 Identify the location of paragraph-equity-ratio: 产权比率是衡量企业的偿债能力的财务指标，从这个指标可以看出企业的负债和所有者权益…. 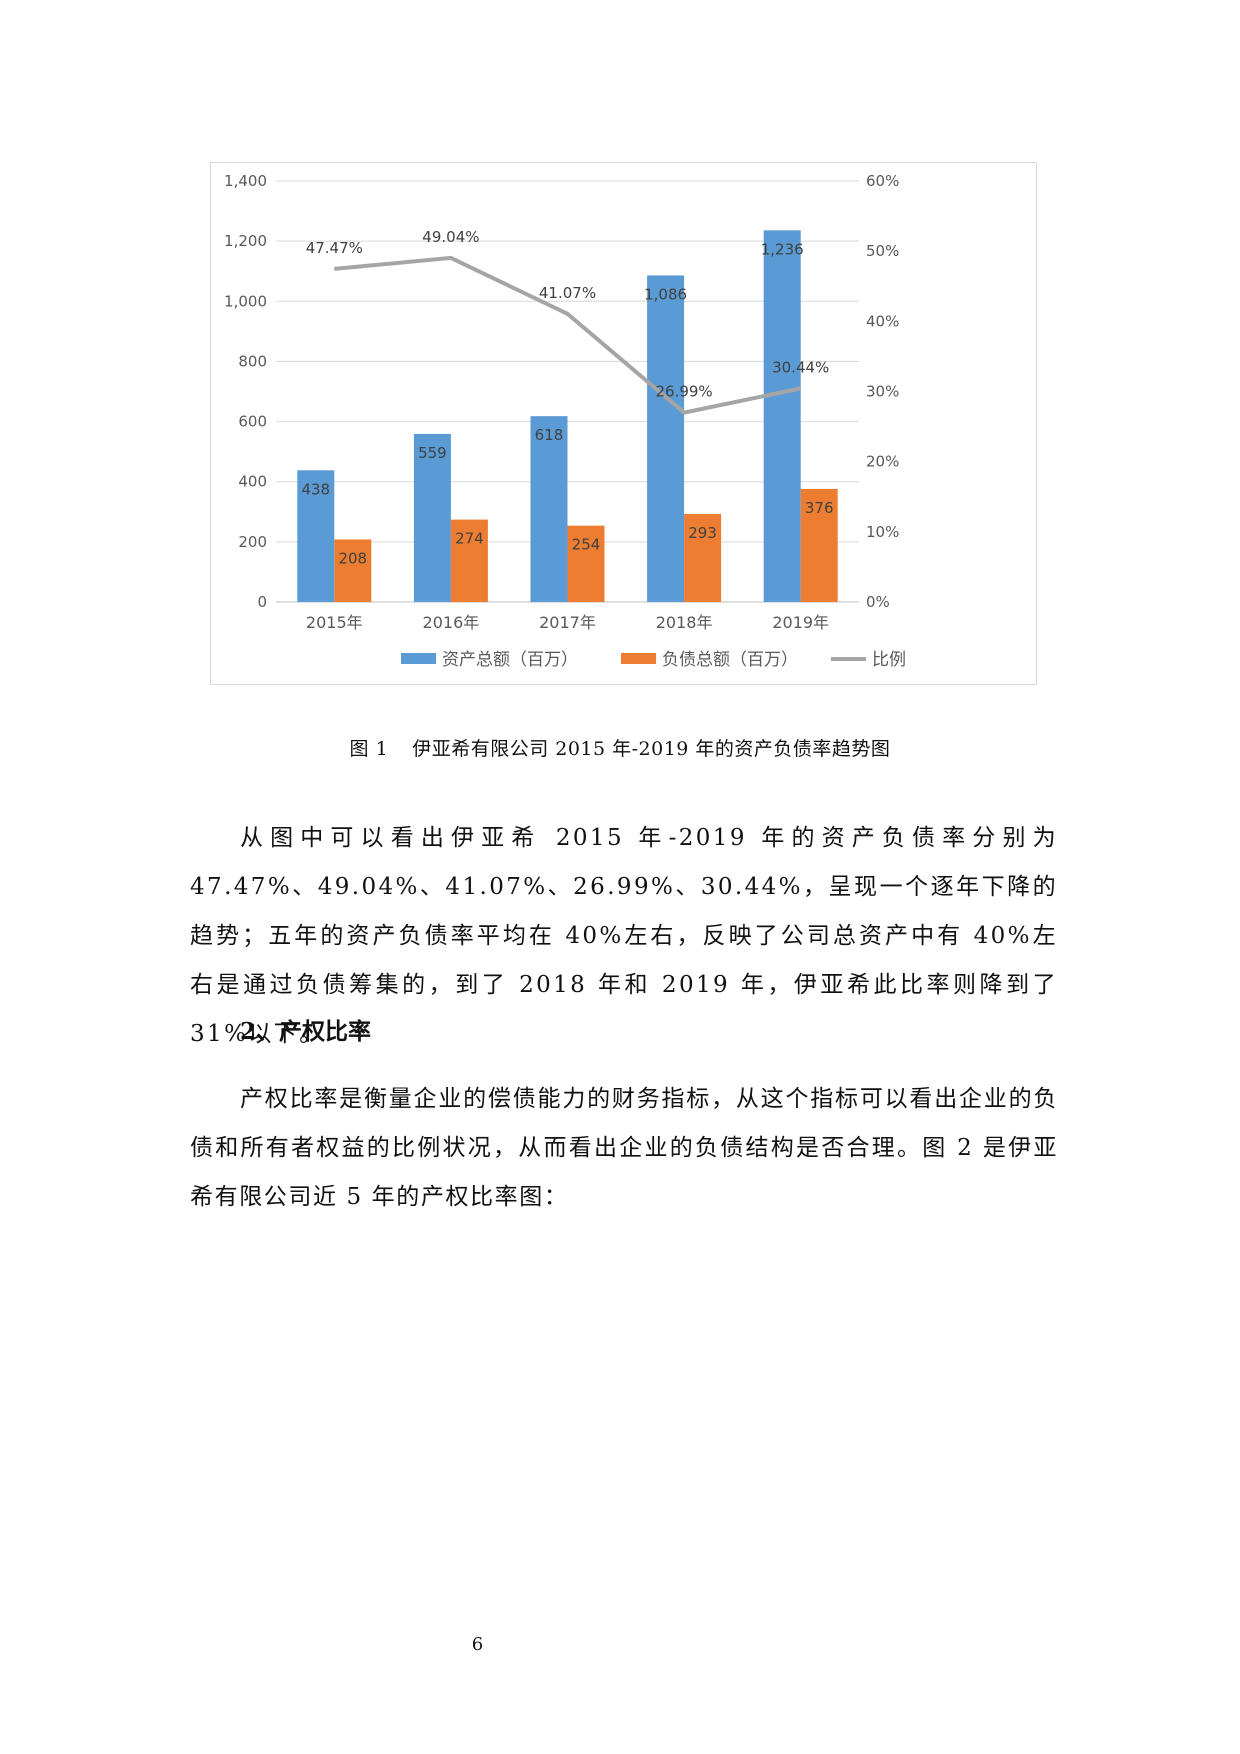
(624, 1148).